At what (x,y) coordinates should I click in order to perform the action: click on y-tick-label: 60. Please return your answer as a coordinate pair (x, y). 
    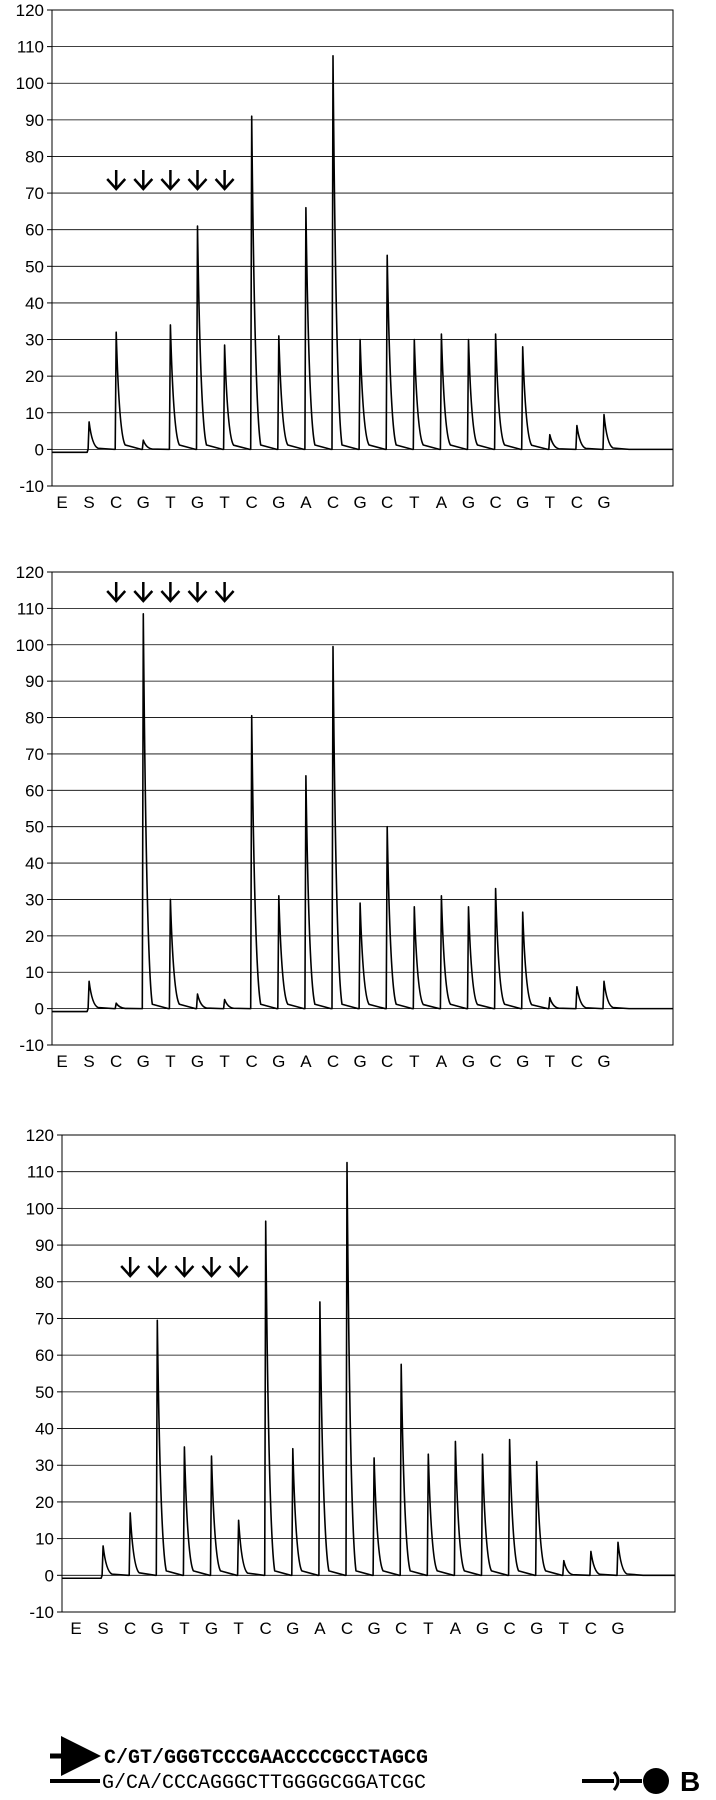
    Looking at the image, I should click on (34, 790).